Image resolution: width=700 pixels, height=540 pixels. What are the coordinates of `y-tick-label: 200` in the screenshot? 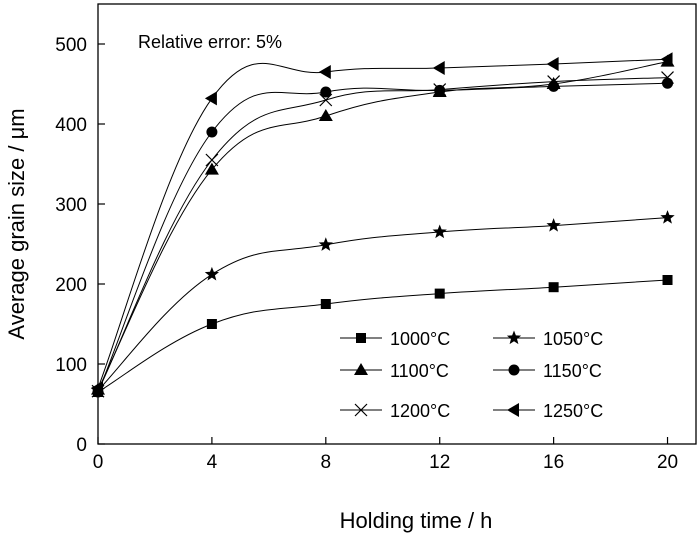 It's located at (71, 285).